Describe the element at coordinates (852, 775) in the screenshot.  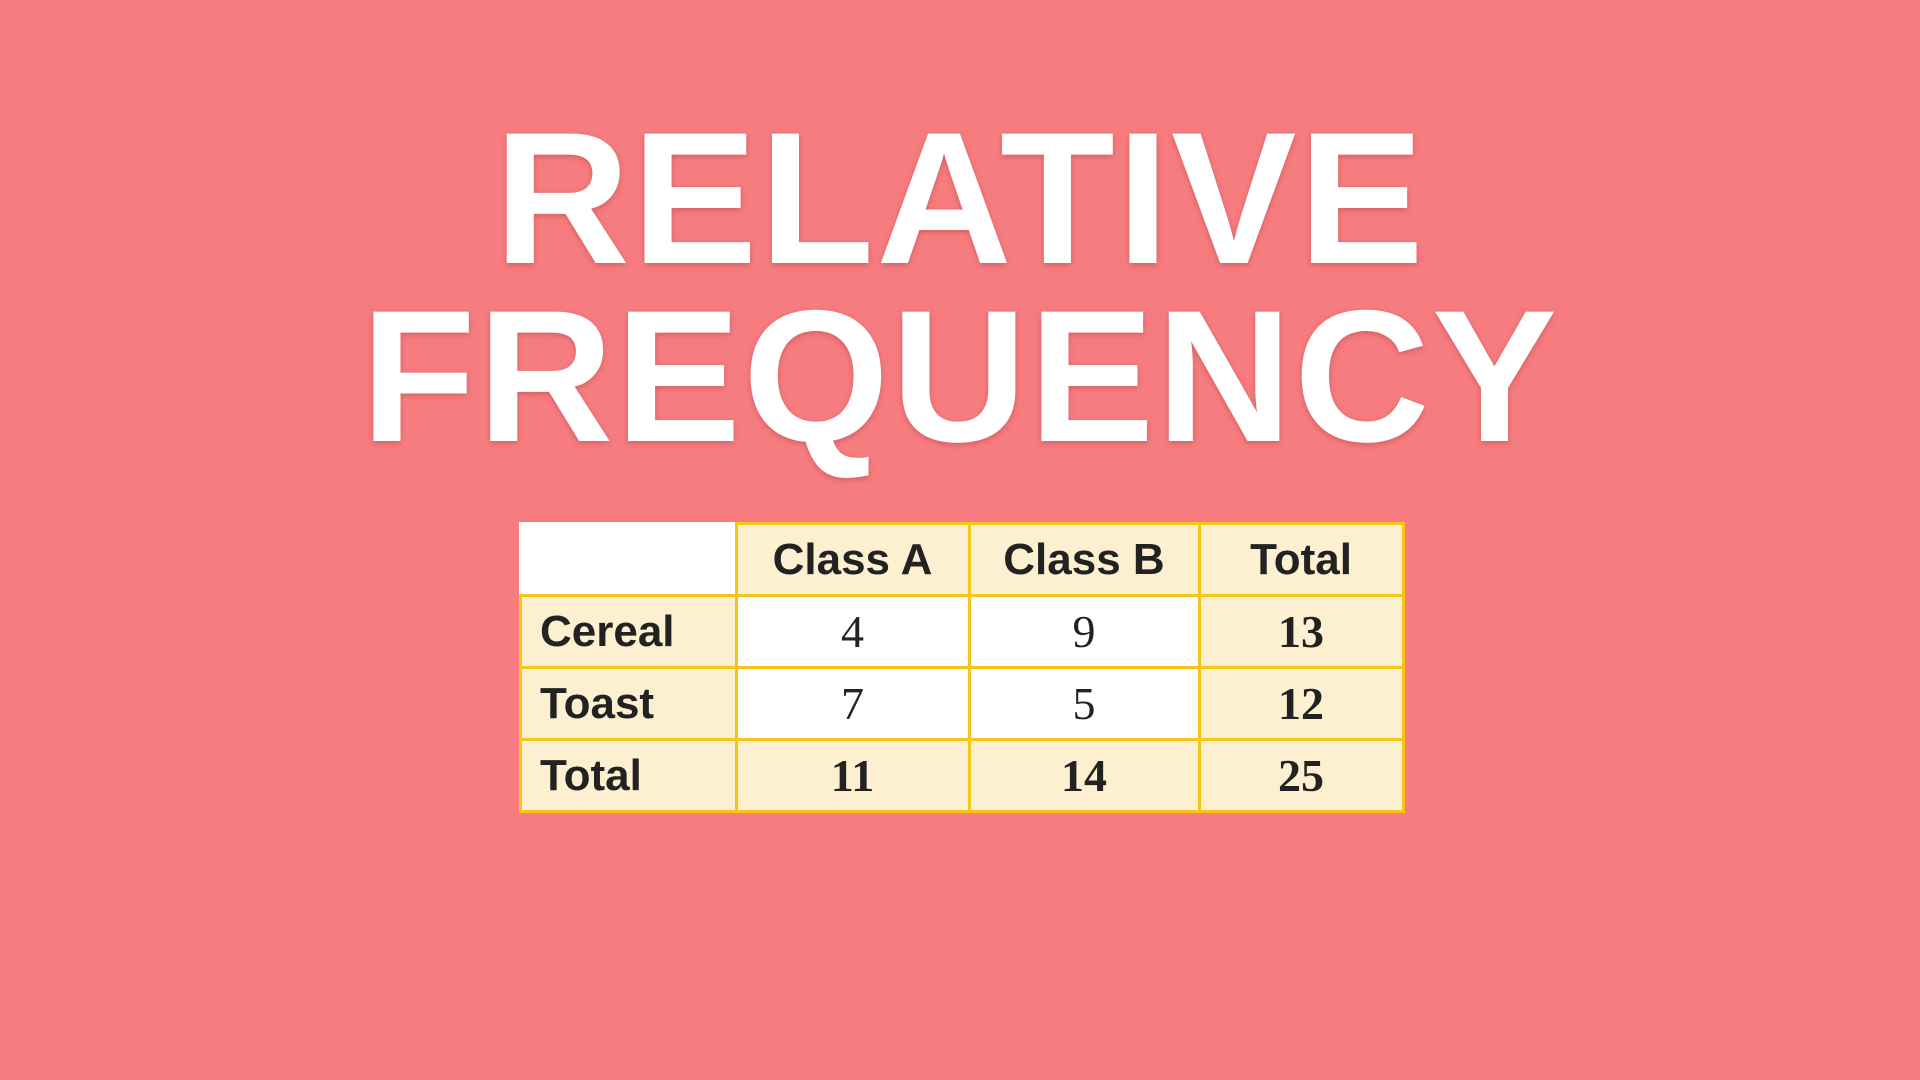
I see `cell: 11` at that location.